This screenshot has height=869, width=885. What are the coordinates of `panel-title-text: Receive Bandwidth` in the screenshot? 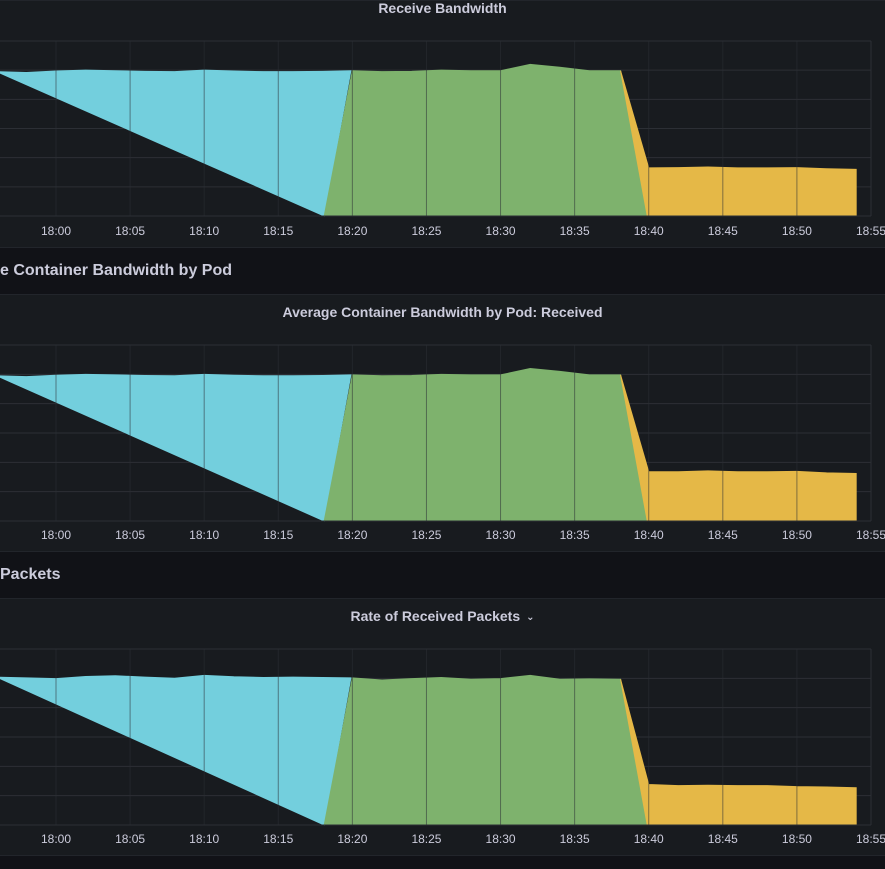 It's located at (442, 8).